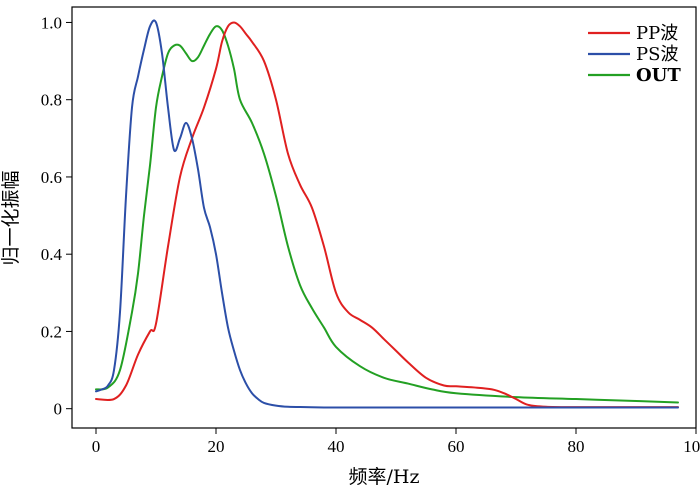  What do you see at coordinates (51, 177) in the screenshot?
I see `y-tick-label: 0.6` at bounding box center [51, 177].